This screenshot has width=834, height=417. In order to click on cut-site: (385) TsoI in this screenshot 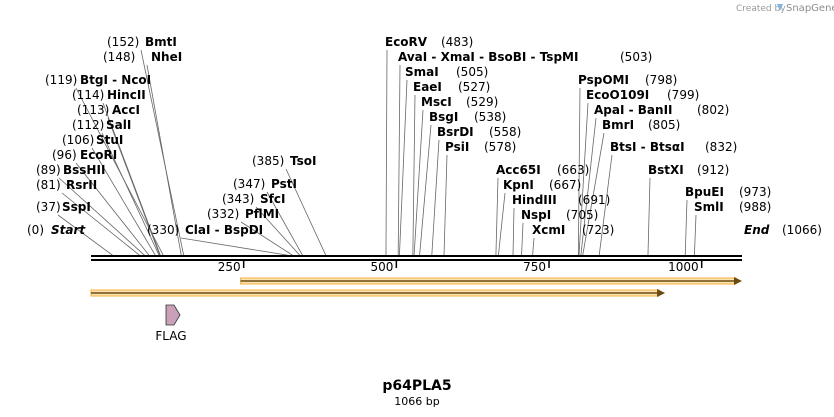, I will do `click(284, 161)`.